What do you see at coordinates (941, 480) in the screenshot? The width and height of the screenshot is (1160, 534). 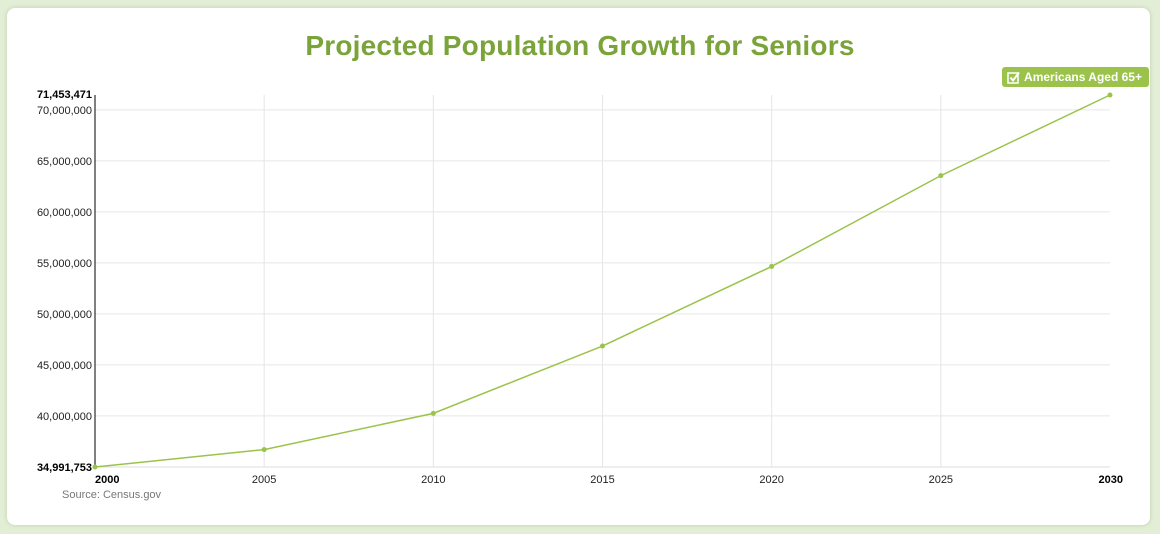 I see `x-tick-label: 2025` at bounding box center [941, 480].